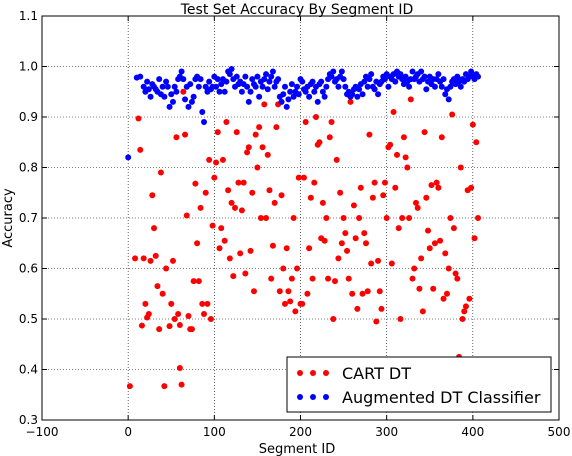 This screenshot has height=456, width=572. Describe the element at coordinates (28, 420) in the screenshot. I see `y-tick-label: 0.3` at that location.